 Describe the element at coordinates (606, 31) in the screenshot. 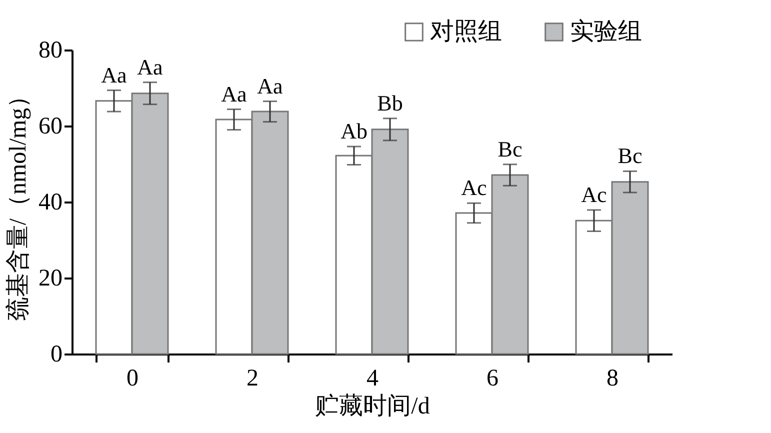

I see `legend-label: 实验组` at that location.